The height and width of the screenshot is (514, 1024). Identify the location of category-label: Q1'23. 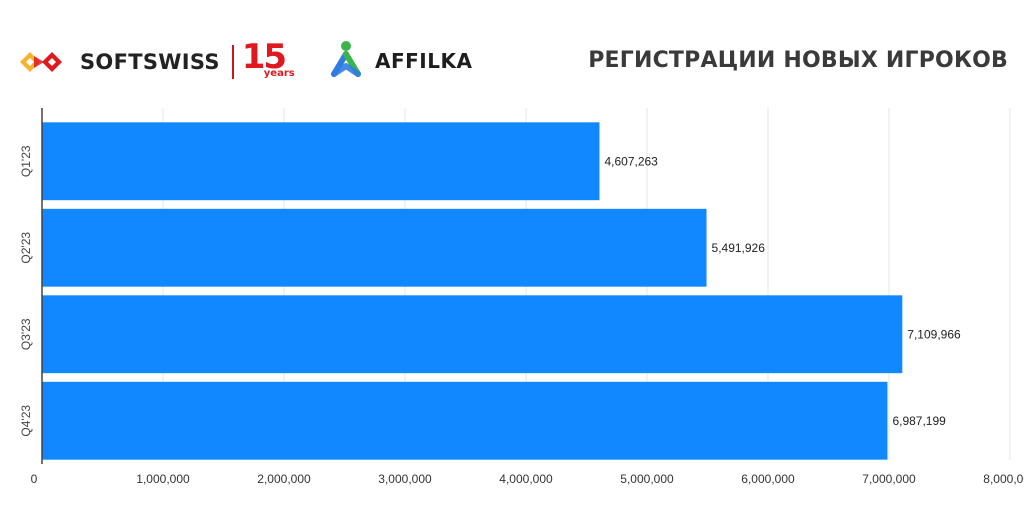
(26, 161).